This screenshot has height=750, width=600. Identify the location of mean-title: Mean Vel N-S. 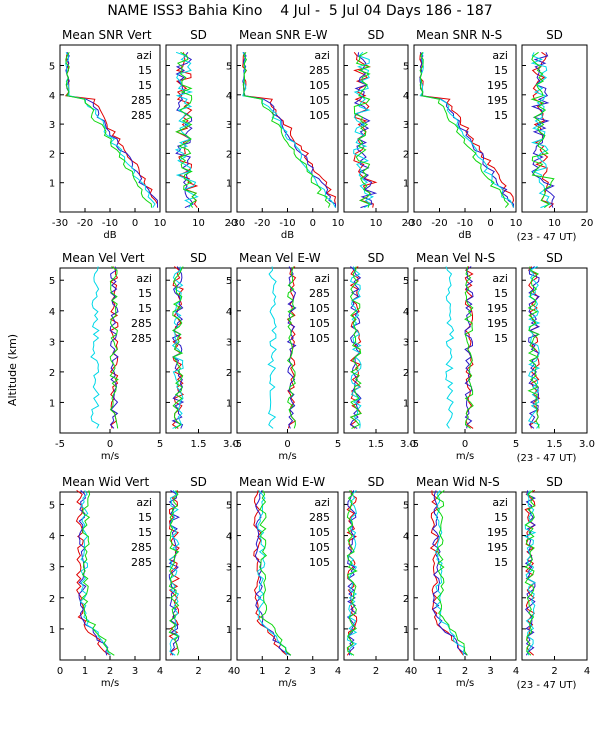
(455, 258).